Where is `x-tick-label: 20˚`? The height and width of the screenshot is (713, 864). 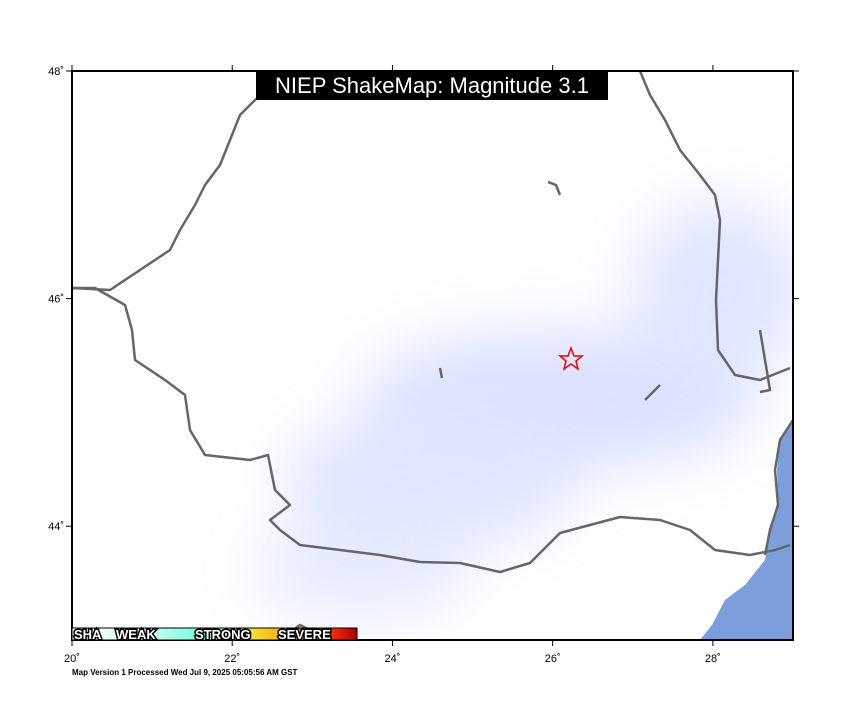
x-tick-label: 20˚ is located at coordinates (72, 659).